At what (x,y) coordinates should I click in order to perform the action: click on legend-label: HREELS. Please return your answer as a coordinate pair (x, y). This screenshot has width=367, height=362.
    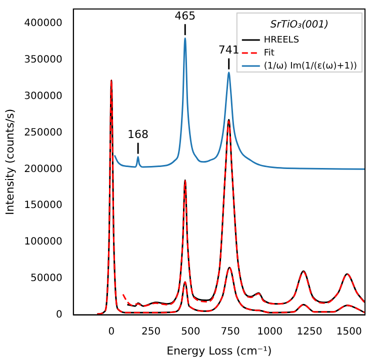
    Looking at the image, I should click on (282, 40).